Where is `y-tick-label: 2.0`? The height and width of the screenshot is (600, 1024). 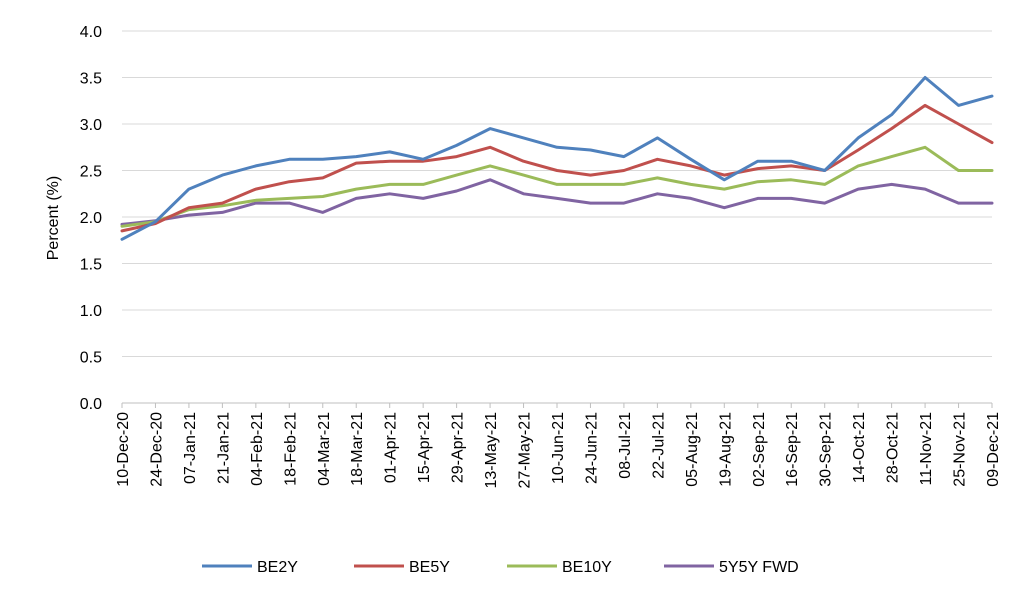 y-tick-label: 2.0 is located at coordinates (91, 218).